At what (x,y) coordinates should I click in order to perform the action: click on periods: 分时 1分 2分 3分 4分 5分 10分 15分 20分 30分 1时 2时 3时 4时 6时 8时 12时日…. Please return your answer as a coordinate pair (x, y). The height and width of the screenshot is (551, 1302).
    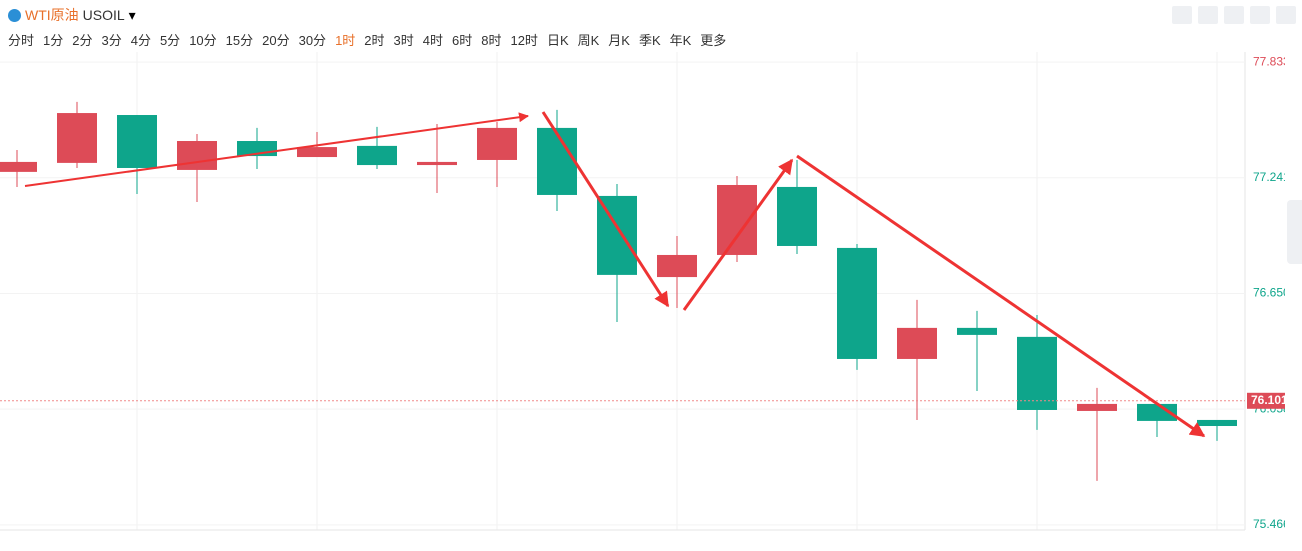
    Looking at the image, I should click on (367, 39).